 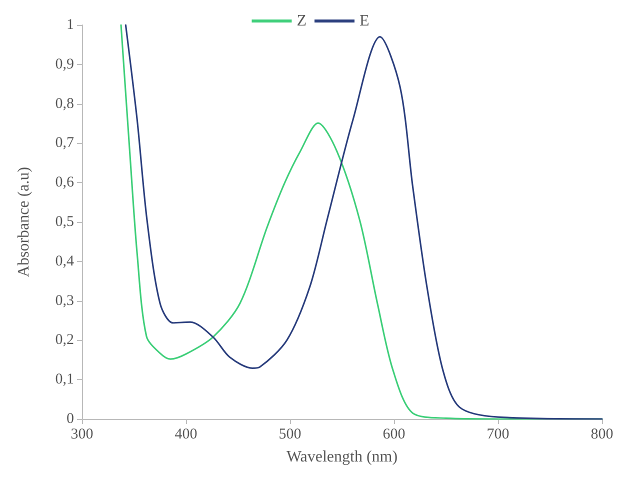 I want to click on y-tick-label: 0,8, so click(x=64, y=104).